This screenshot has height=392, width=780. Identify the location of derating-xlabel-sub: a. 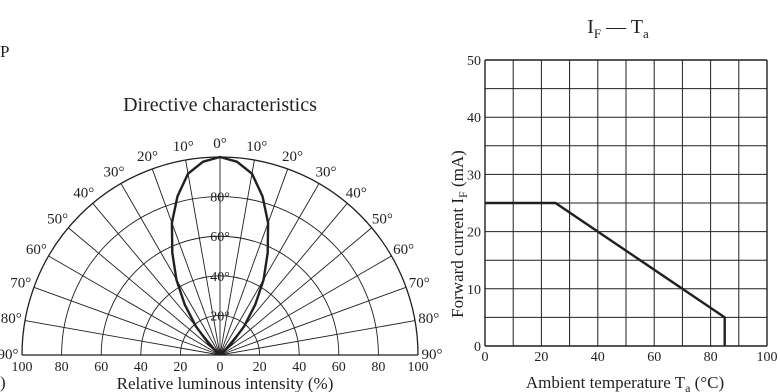
(688, 386).